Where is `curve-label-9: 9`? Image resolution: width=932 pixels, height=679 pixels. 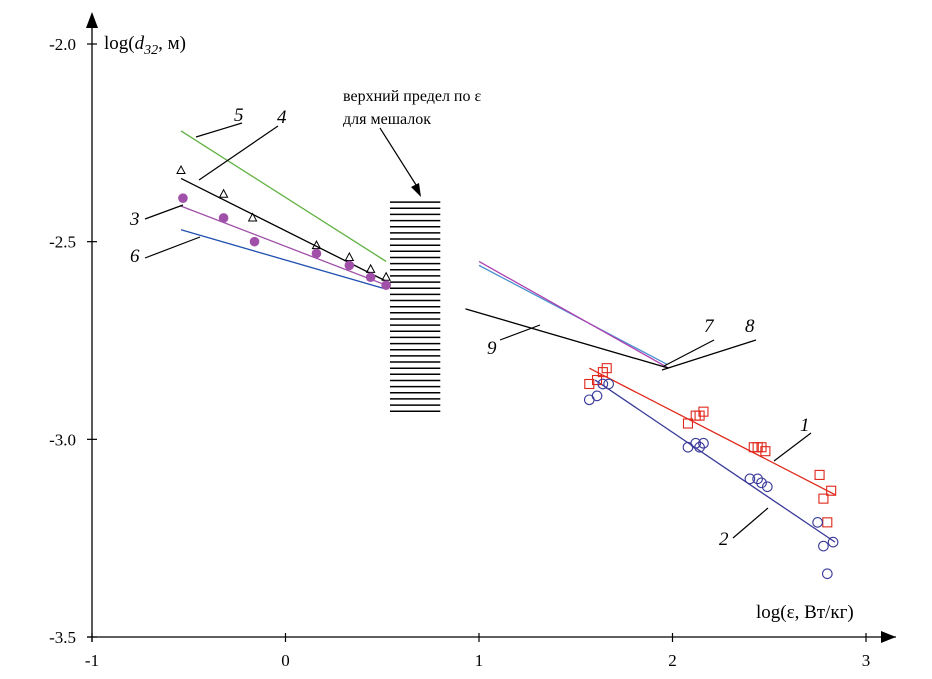
curve-label-9: 9 is located at coordinates (492, 348).